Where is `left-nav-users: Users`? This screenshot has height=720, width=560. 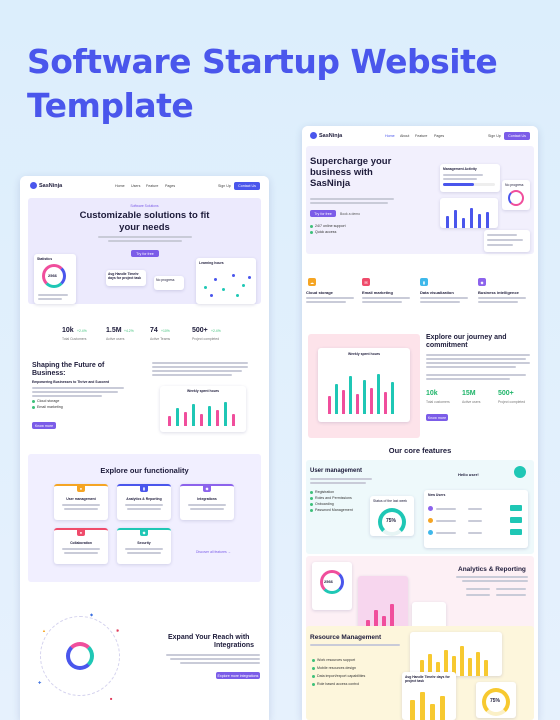
left-nav-users: Users is located at coordinates (136, 186).